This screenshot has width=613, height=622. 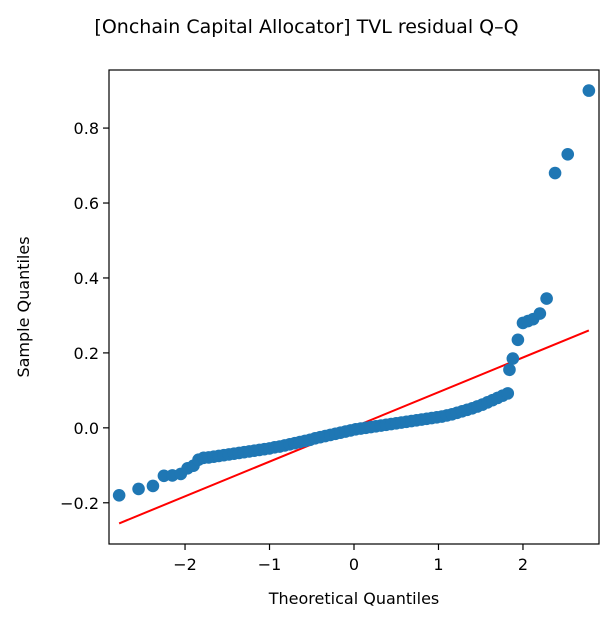 What do you see at coordinates (84, 316) in the screenshot?
I see `y-axis-ticks: −0.2 0.0 0.2 0.4 0.6 0.8` at bounding box center [84, 316].